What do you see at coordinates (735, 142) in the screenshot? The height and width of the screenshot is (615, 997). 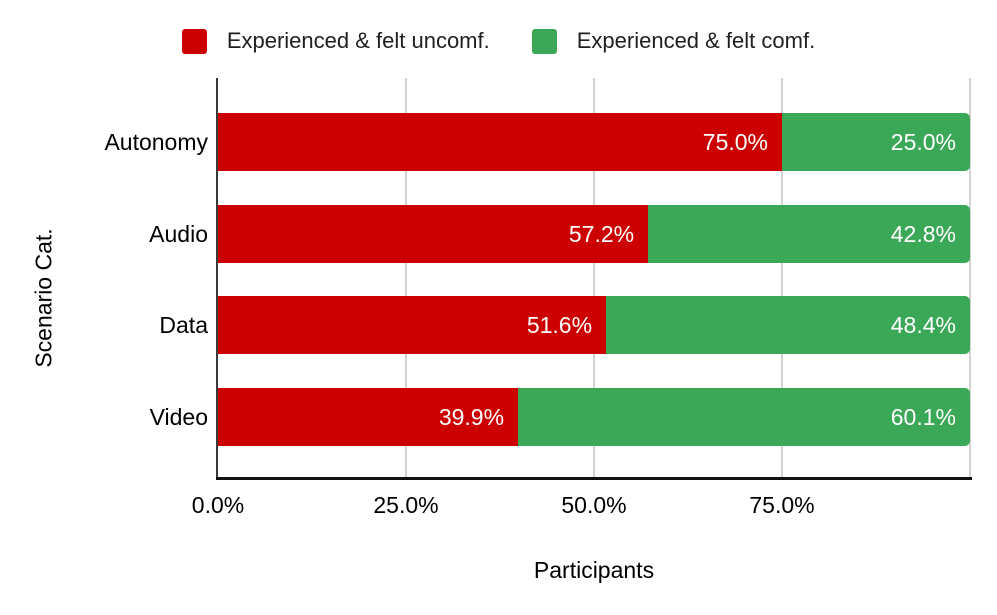 I see `bar-value-label: 75.0%` at bounding box center [735, 142].